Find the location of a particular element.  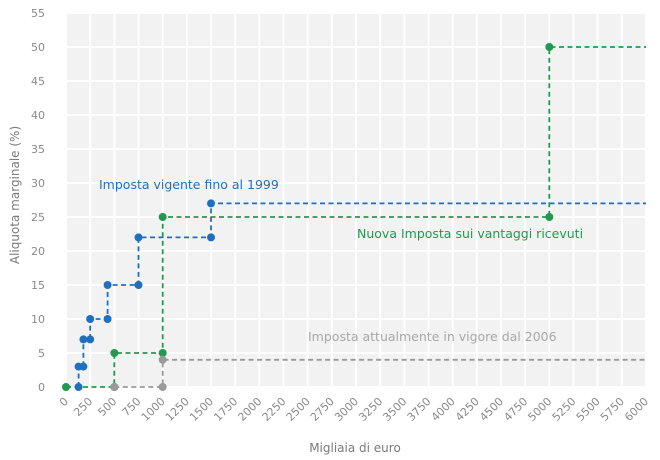

y-axis-title: Aliquota marginale (%) is located at coordinates (15, 195).